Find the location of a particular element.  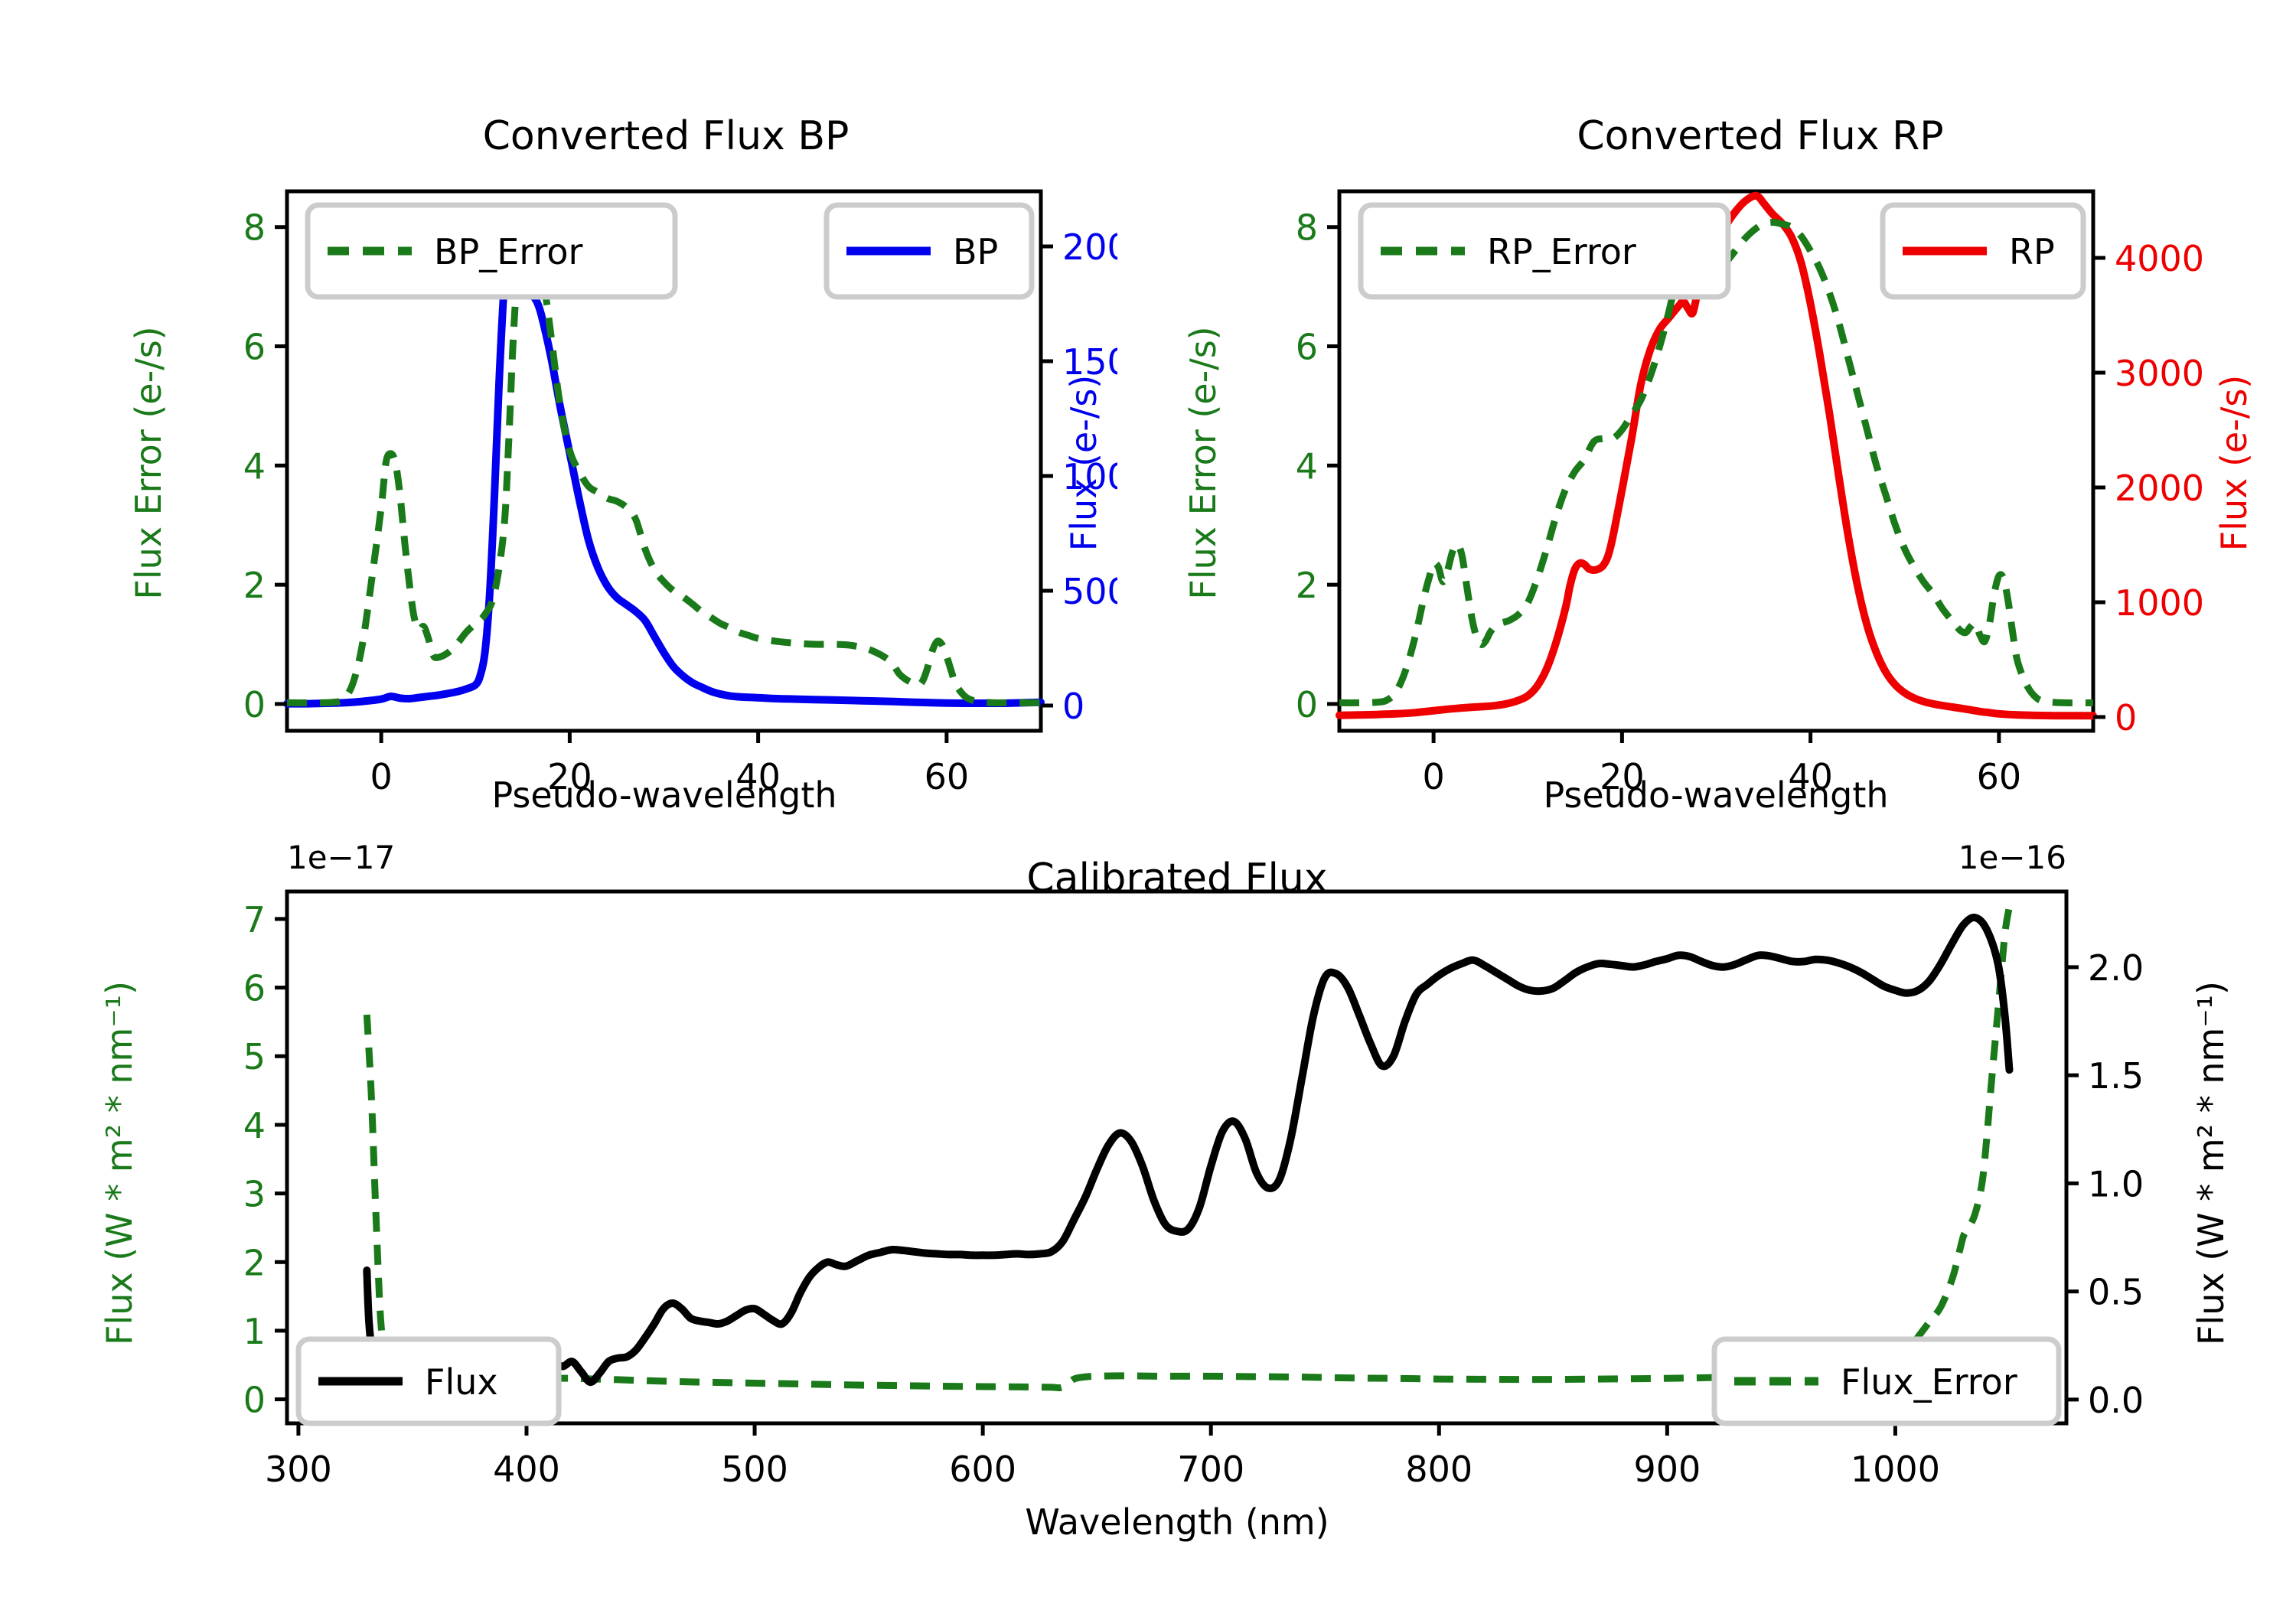

cal-right-ytick-label: 1.0 is located at coordinates (2116, 1183).